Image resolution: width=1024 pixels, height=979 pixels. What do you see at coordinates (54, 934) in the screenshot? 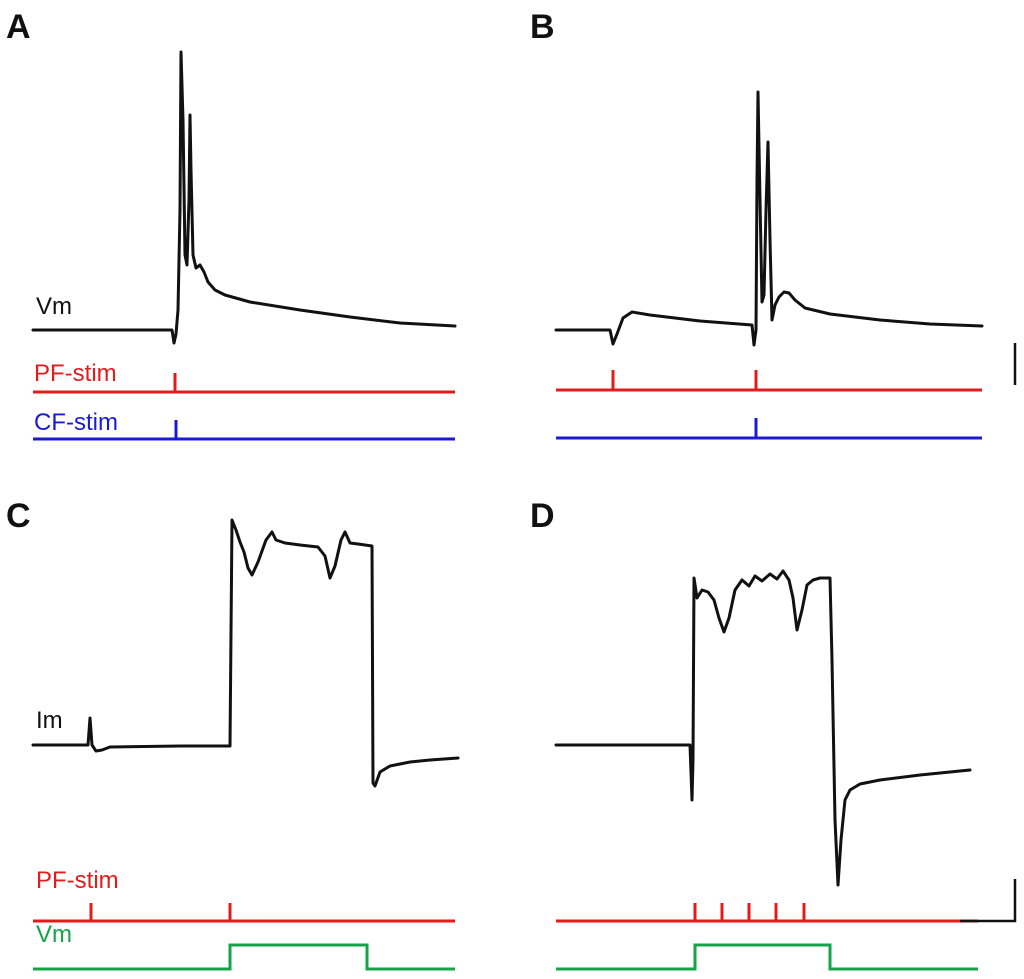
I see `panel-c-vm-label: Vm` at bounding box center [54, 934].